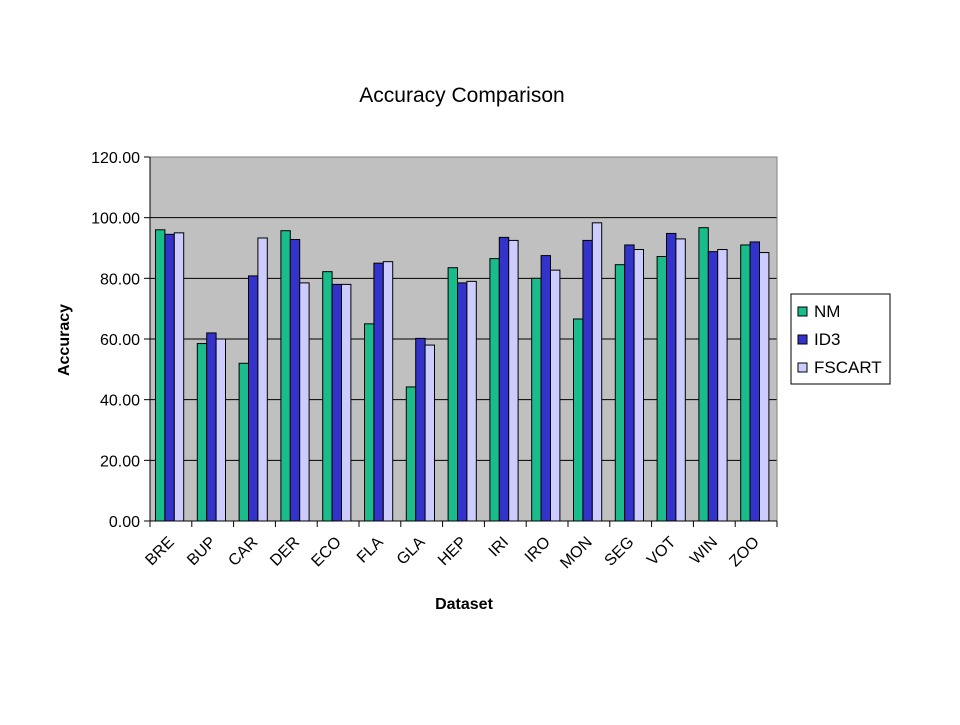 This screenshot has height=725, width=960. What do you see at coordinates (764, 387) in the screenshot?
I see `bar-fscart-zoo` at bounding box center [764, 387].